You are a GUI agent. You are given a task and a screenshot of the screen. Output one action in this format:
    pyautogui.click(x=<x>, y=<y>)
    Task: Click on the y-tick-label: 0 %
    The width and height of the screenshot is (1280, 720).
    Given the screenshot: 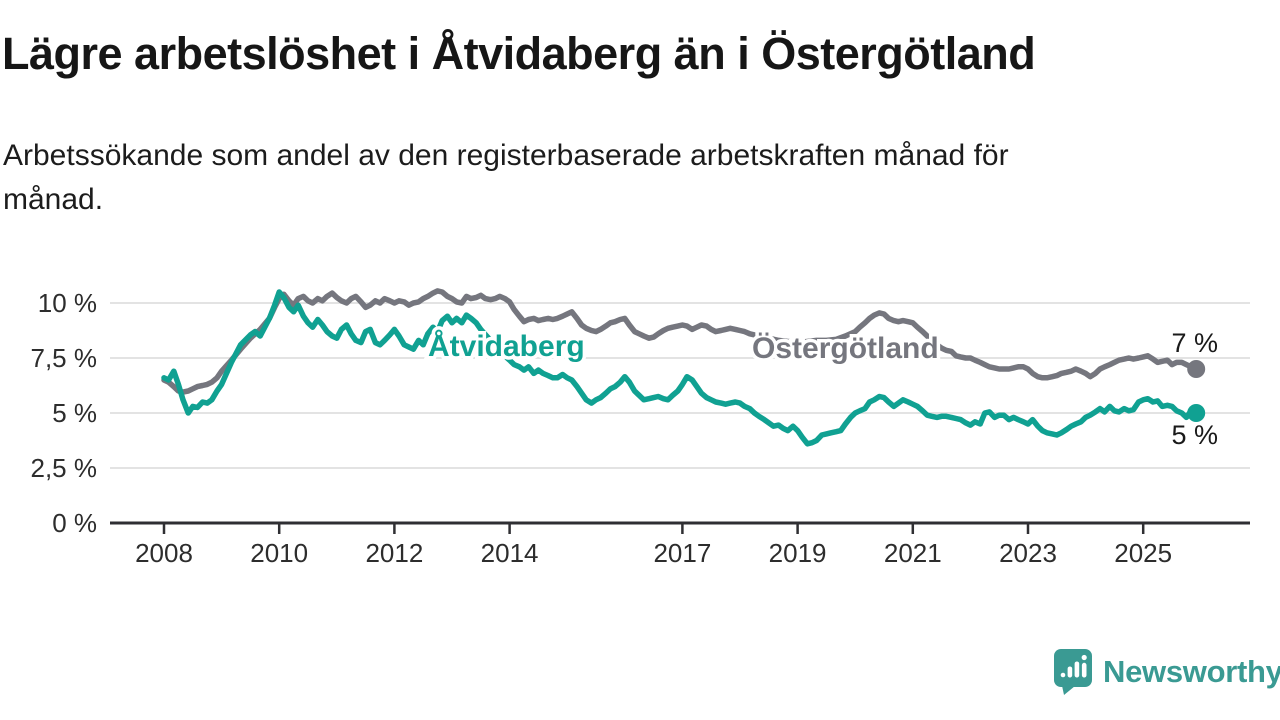 What is the action you would take?
    pyautogui.click(x=74, y=523)
    